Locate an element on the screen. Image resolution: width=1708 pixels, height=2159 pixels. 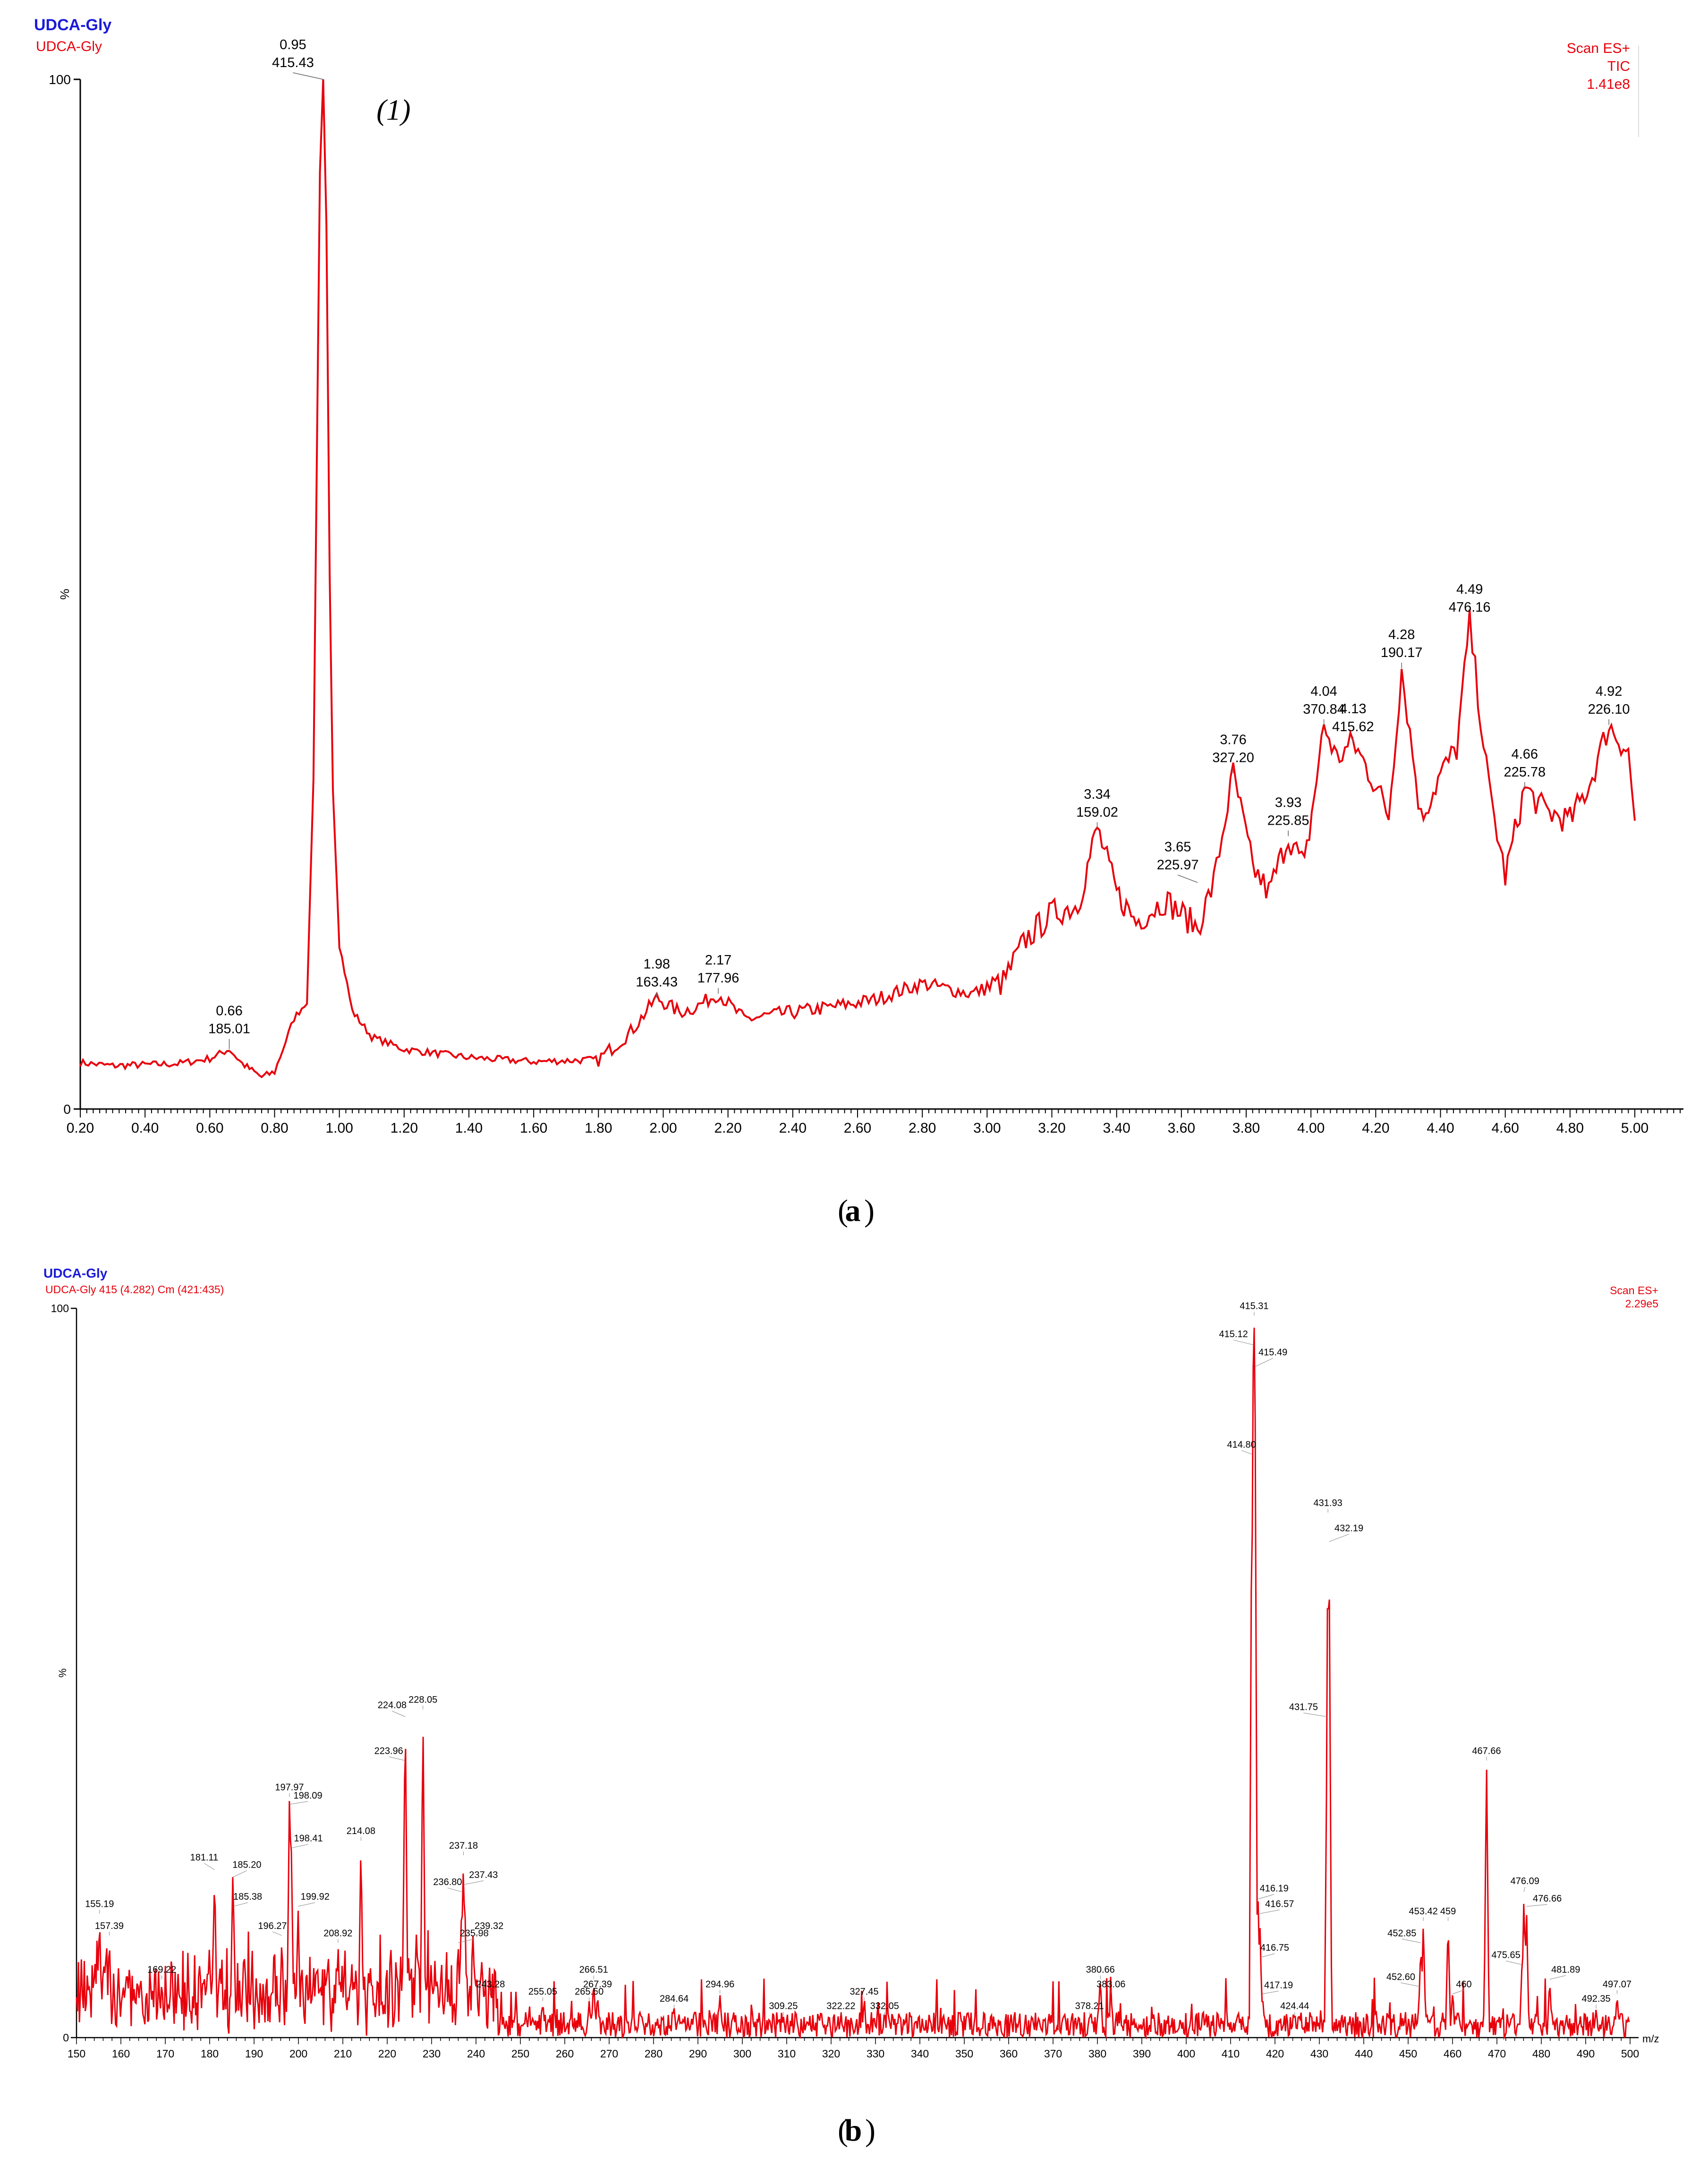
panel-b-x-axis-label: m/z is located at coordinates (1650, 2039).